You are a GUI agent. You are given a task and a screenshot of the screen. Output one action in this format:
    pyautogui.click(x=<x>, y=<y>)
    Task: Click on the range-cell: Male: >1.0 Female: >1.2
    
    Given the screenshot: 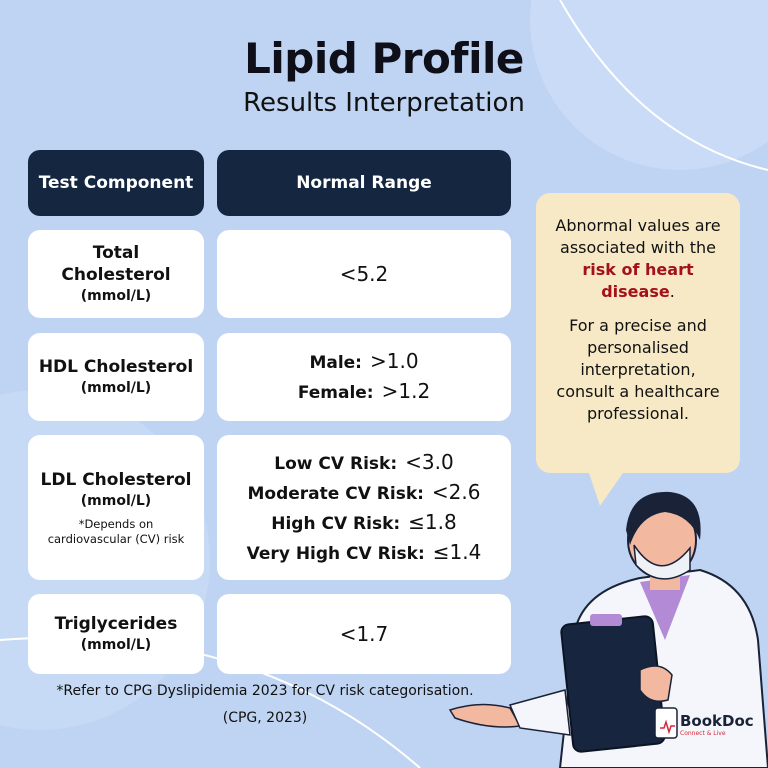 What is the action you would take?
    pyautogui.click(x=364, y=377)
    